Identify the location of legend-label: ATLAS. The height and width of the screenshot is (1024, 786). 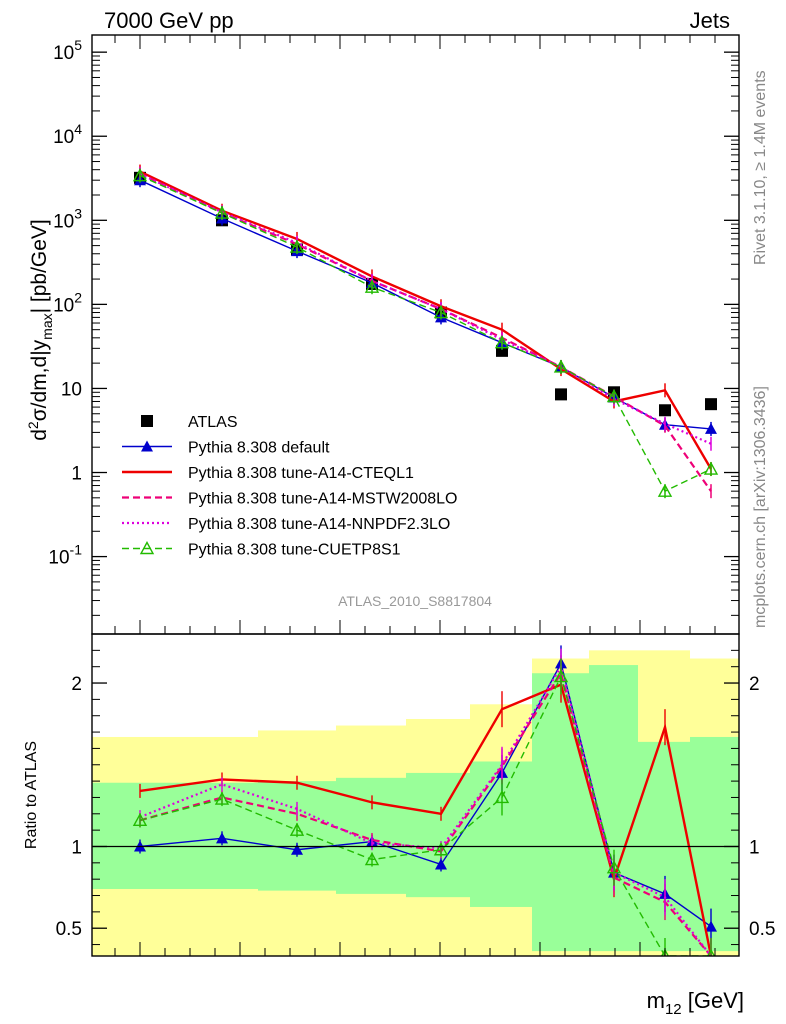
(213, 422).